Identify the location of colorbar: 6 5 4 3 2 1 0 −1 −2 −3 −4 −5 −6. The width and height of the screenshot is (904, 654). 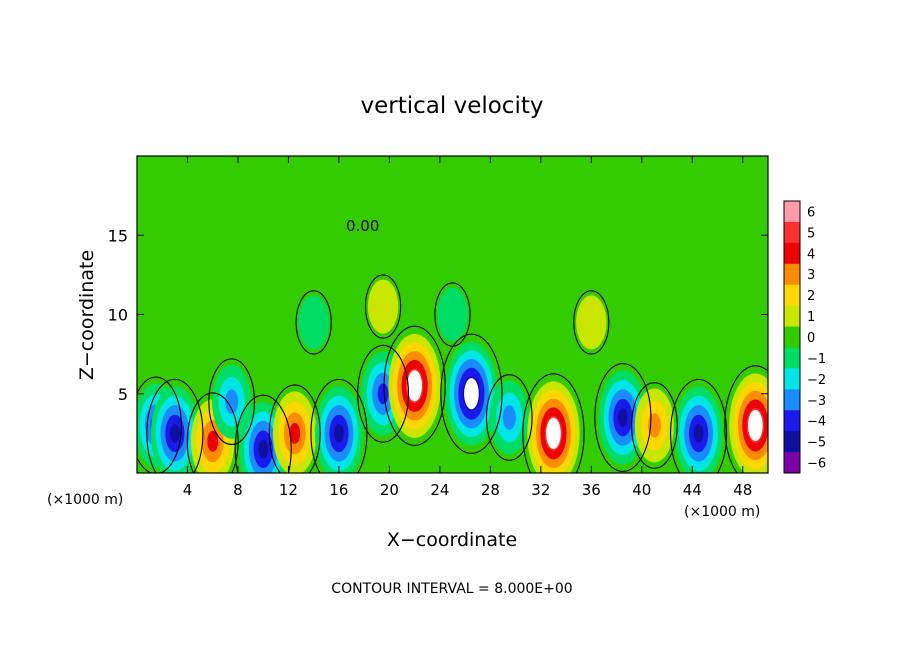
(804, 337).